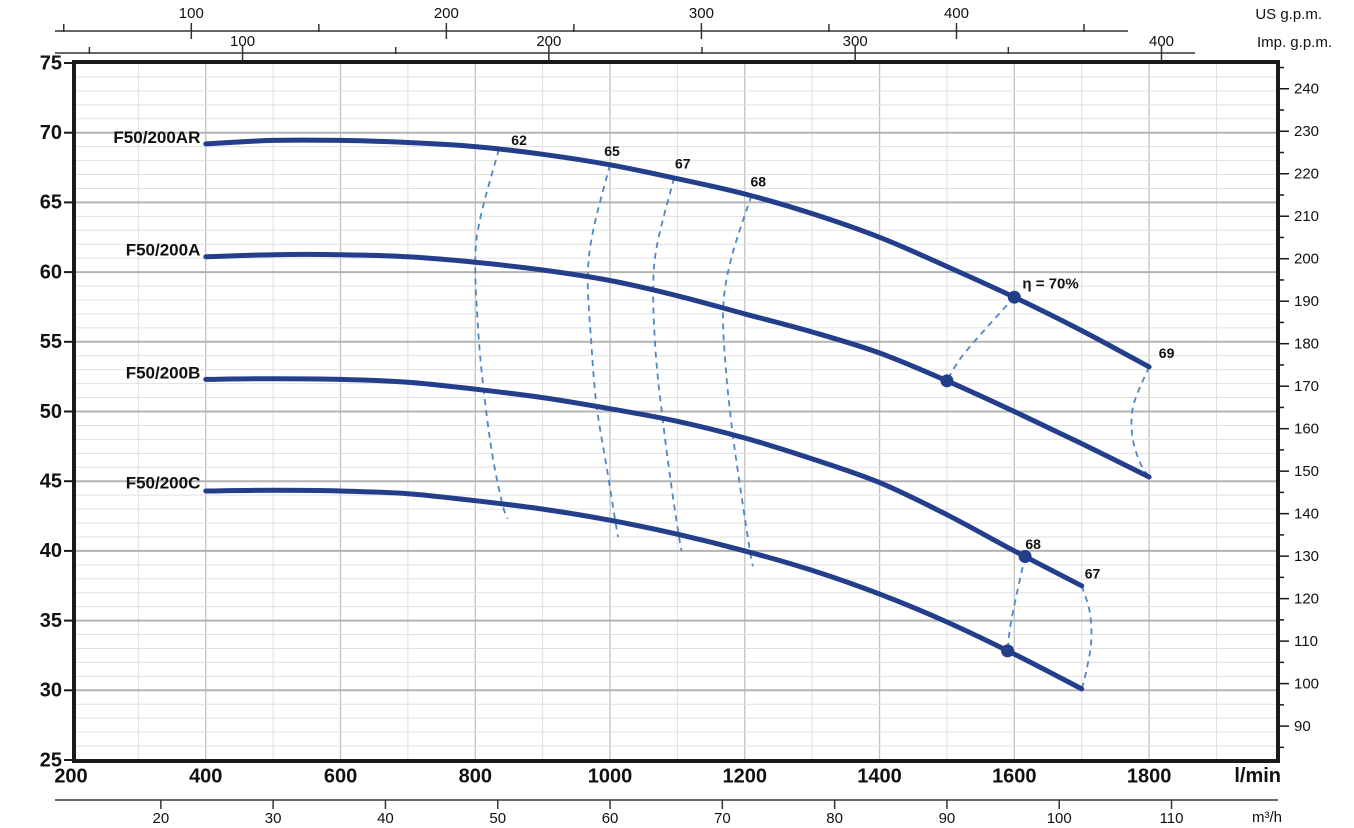 This screenshot has height=828, width=1354. Describe the element at coordinates (1167, 353) in the screenshot. I see `efficiency-label: 69` at that location.